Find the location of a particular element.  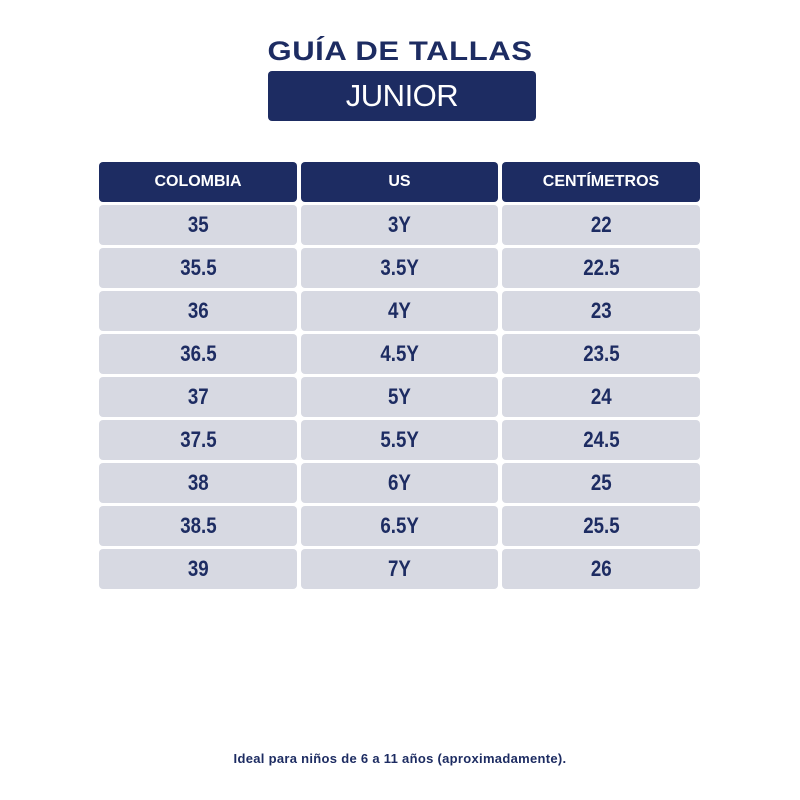

cell-value: 3Y is located at coordinates (399, 224).